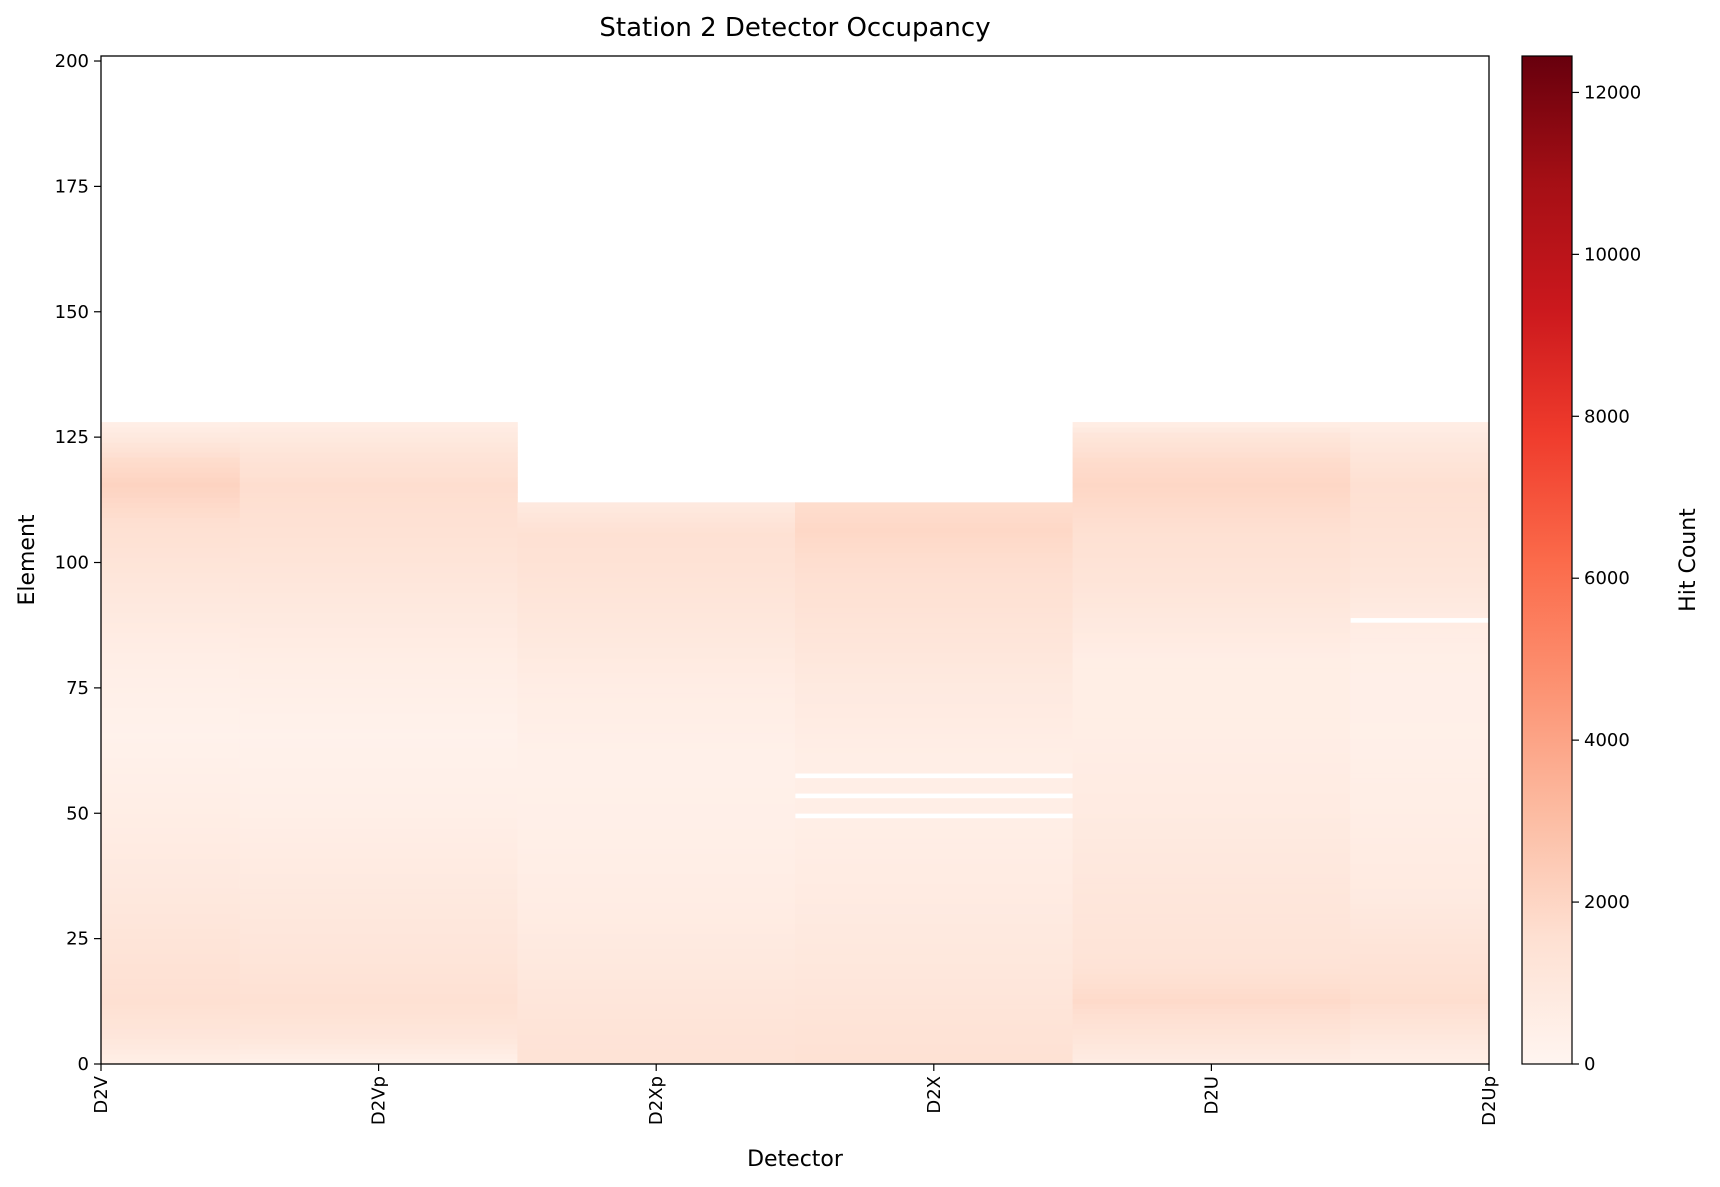  Describe the element at coordinates (1688, 560) in the screenshot. I see `colorbar-label: Hit Count` at that location.